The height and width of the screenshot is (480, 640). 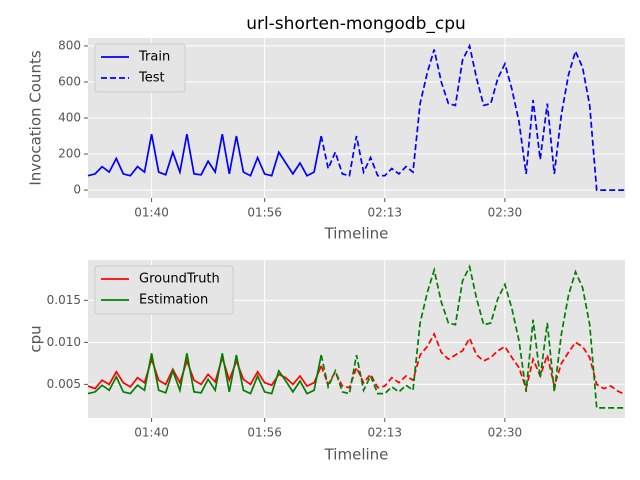 I want to click on legend-label: Estimation, so click(x=173, y=300).